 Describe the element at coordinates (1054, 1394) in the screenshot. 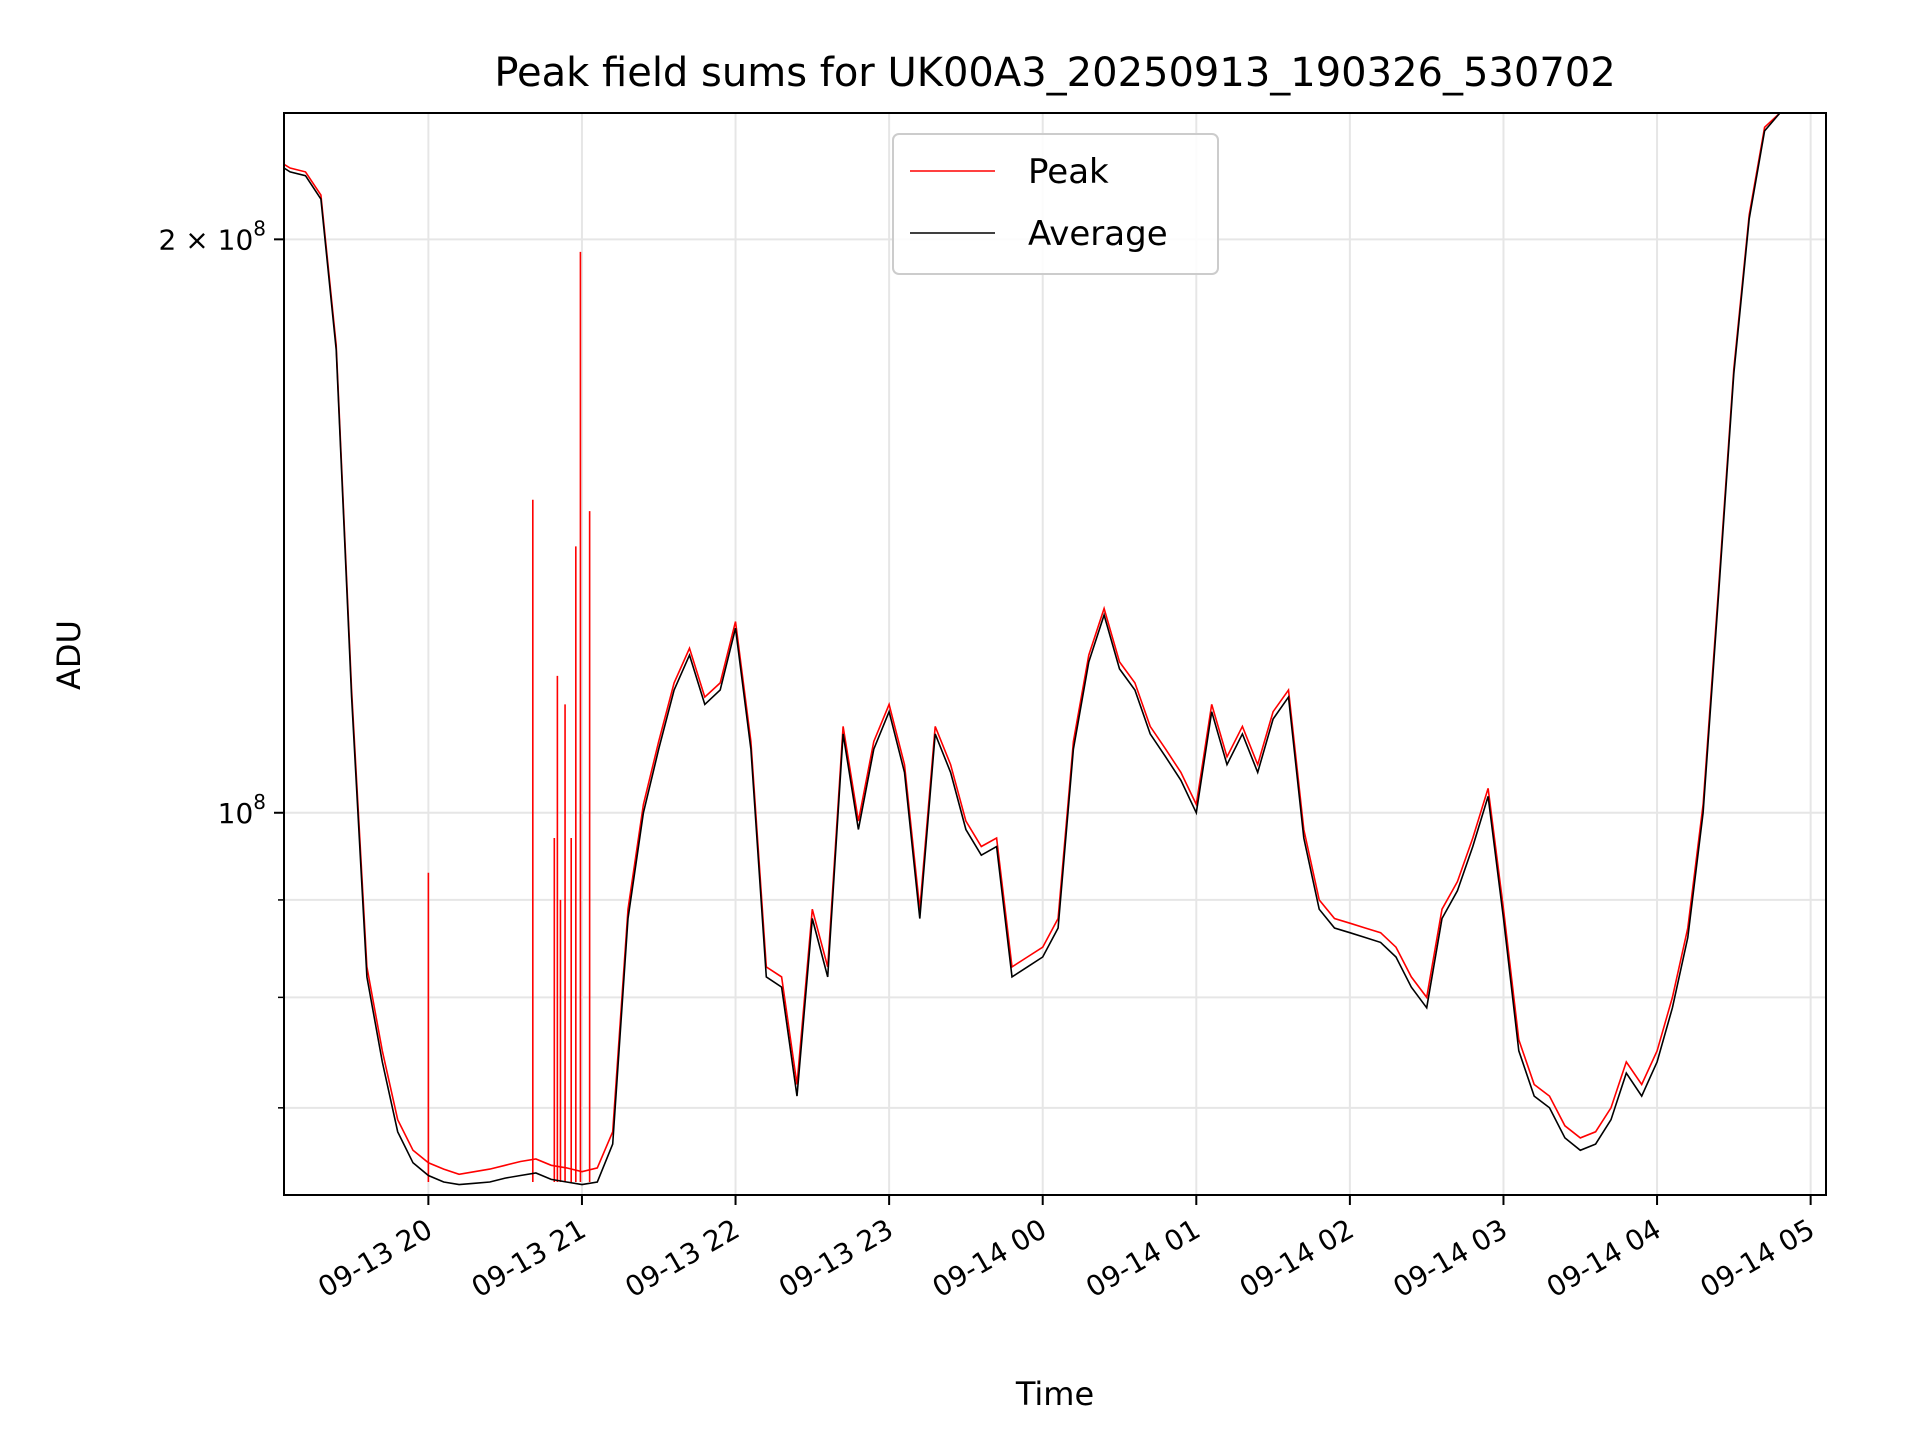

I see `x-axis-label: Time` at that location.